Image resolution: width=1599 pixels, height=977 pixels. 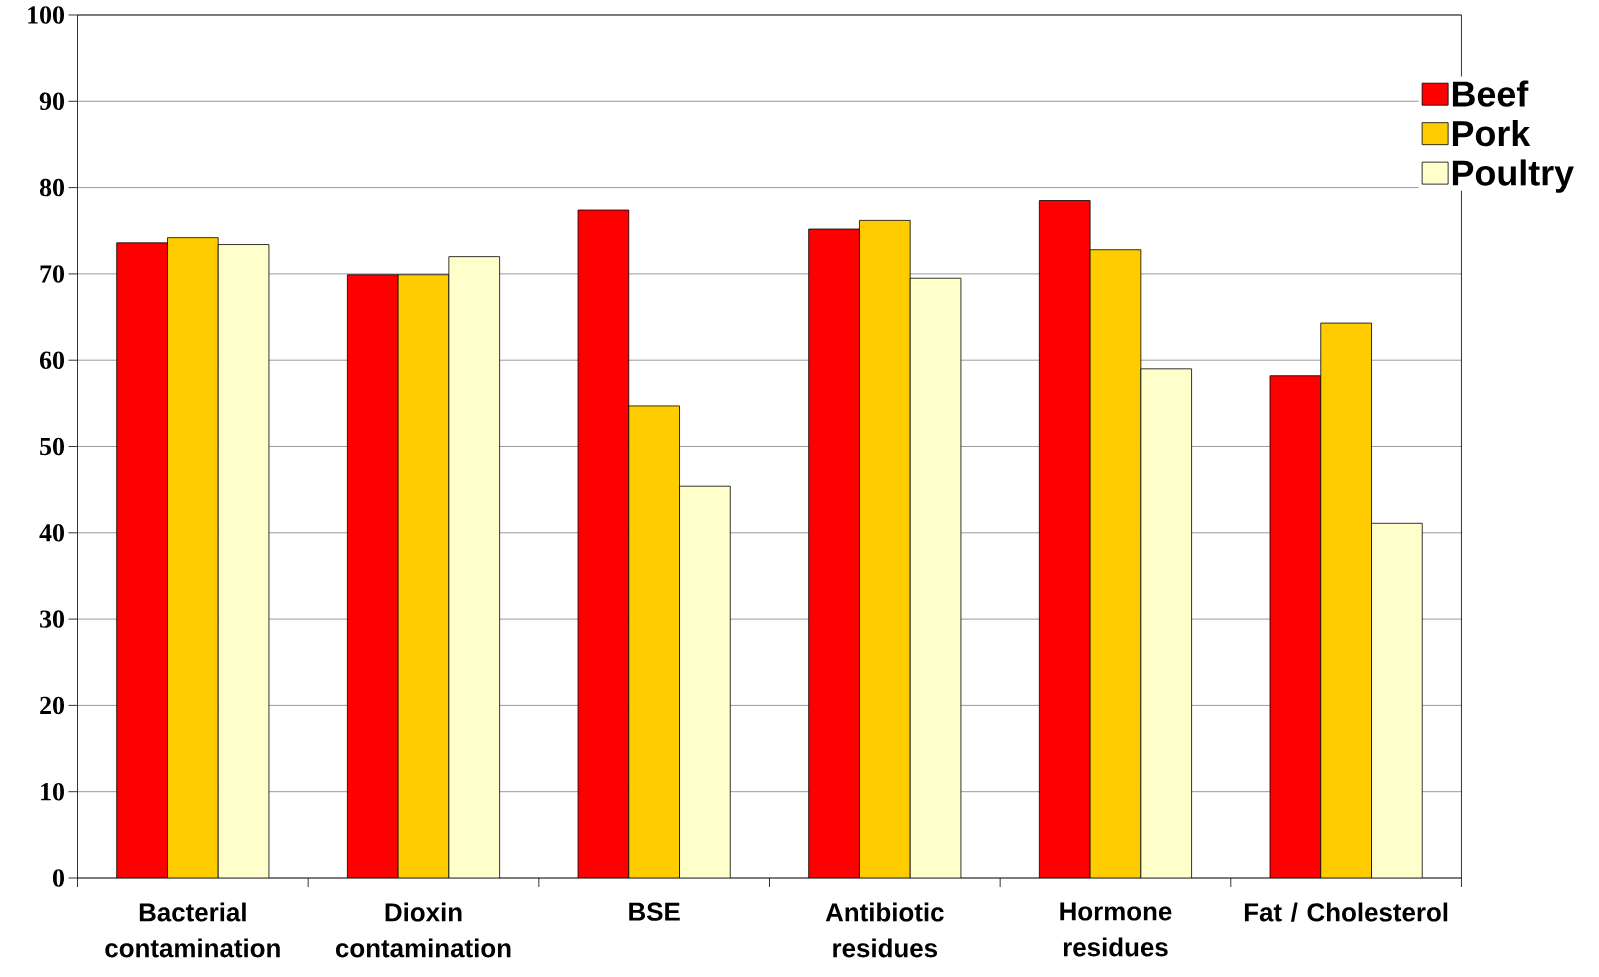 What do you see at coordinates (654, 911) in the screenshot?
I see `x-tick-label: BSE` at bounding box center [654, 911].